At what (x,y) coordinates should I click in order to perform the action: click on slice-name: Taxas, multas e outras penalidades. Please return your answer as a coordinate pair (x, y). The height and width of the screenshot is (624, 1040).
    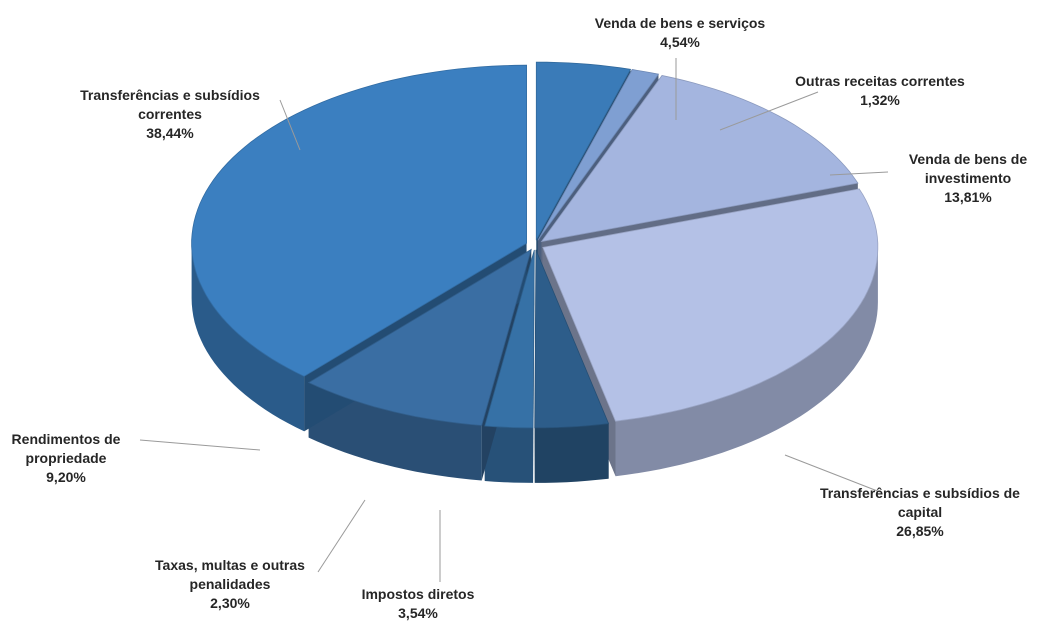
    Looking at the image, I should click on (230, 574).